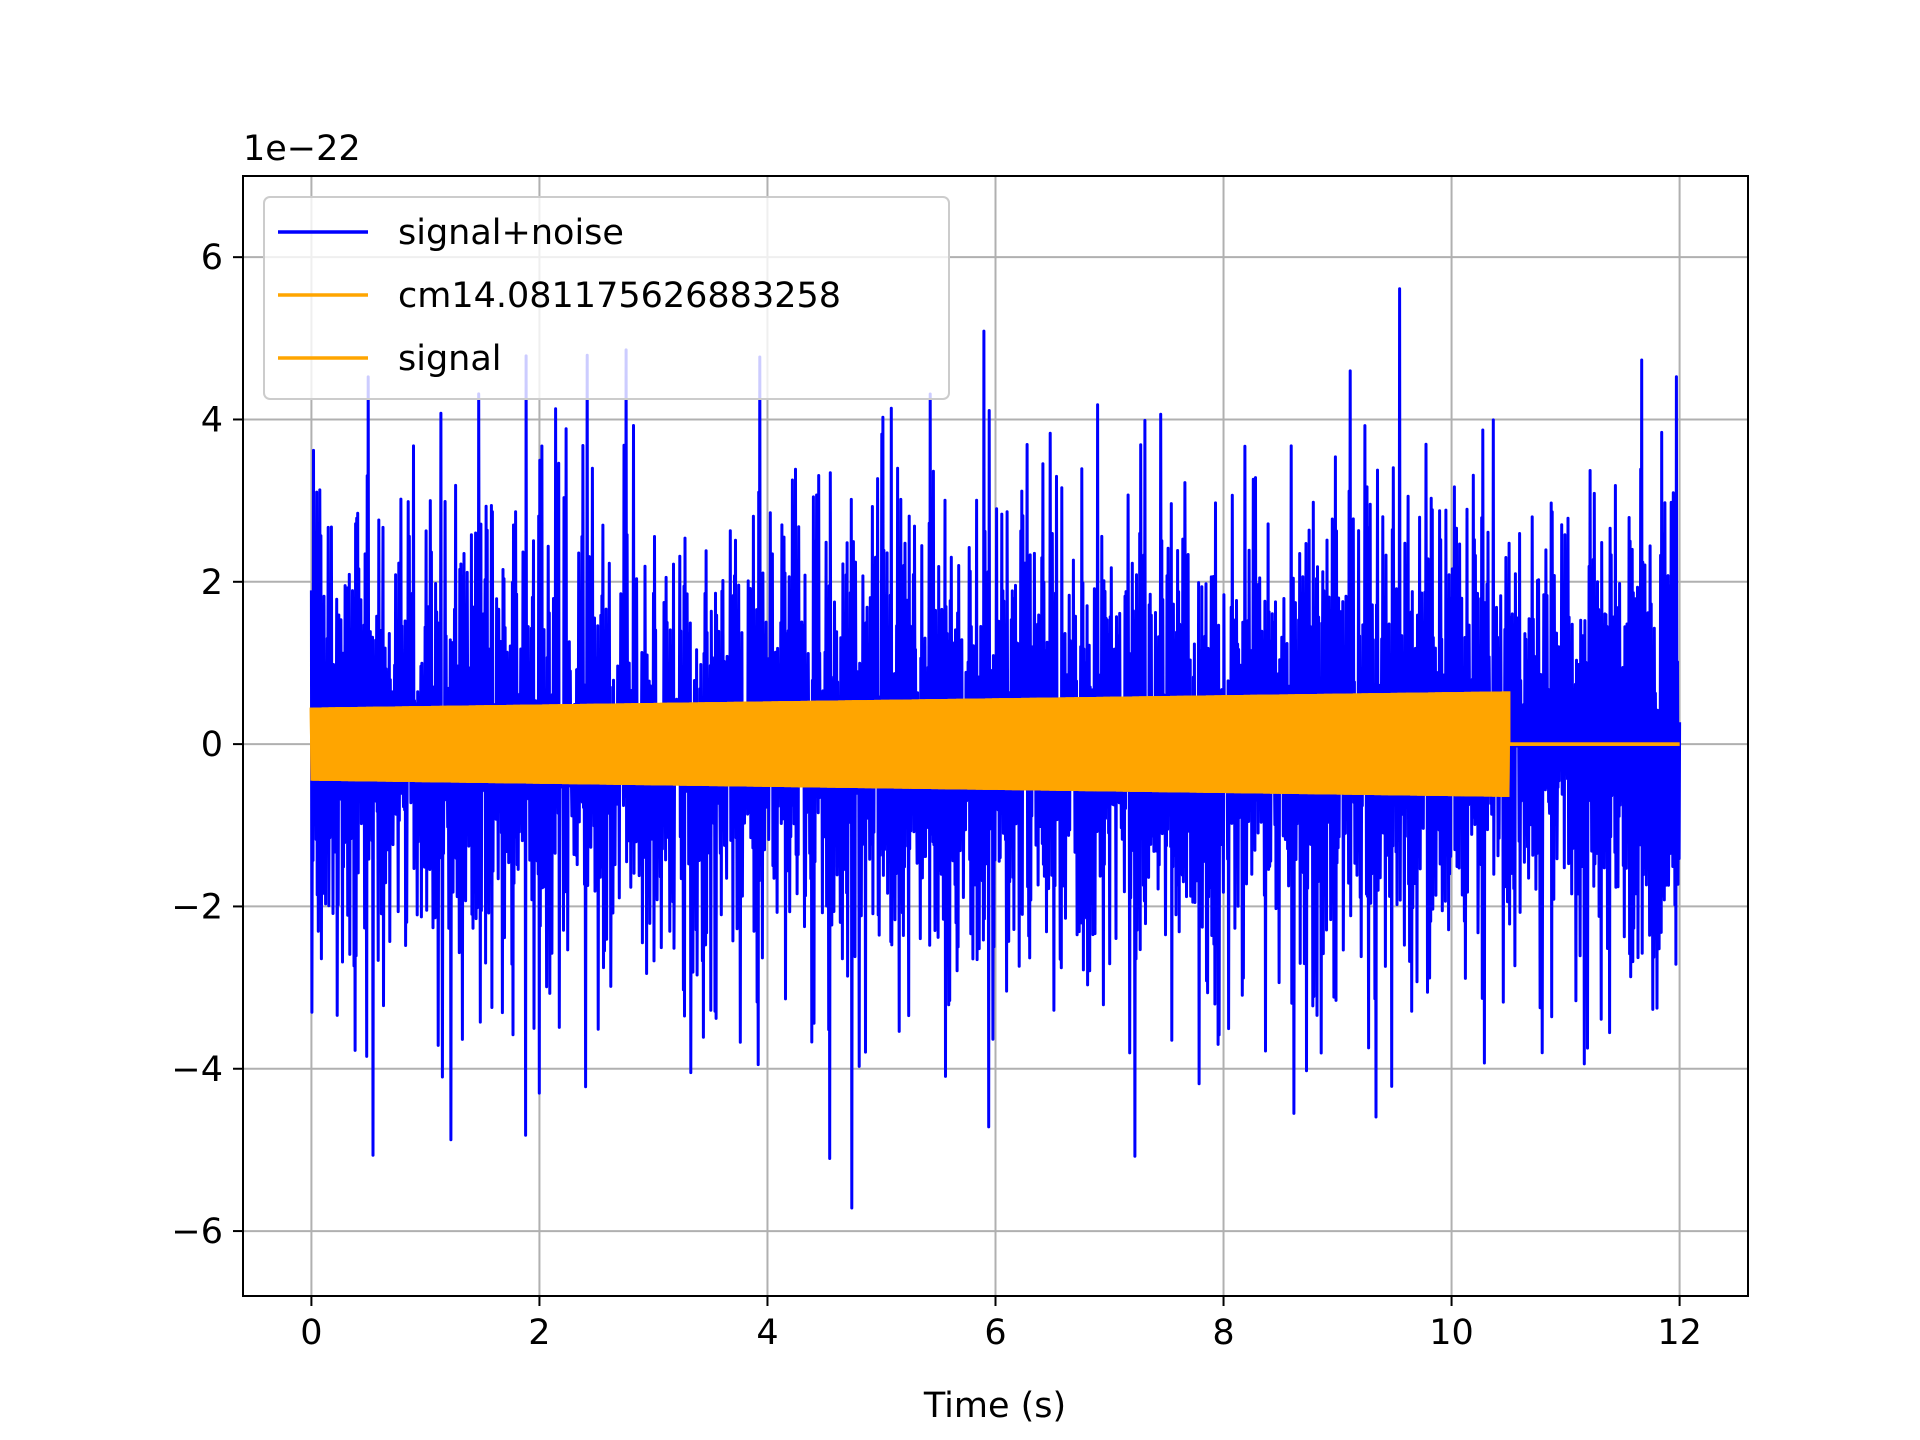 The width and height of the screenshot is (1920, 1440). Describe the element at coordinates (619, 296) in the screenshot. I see `legend-label-cm: cm14.081175626883258` at that location.